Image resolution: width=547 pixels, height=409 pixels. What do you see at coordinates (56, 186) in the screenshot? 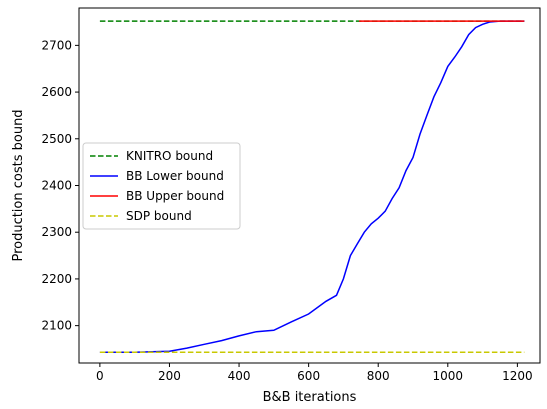
I see `y-tick-label: 2400` at bounding box center [56, 186].